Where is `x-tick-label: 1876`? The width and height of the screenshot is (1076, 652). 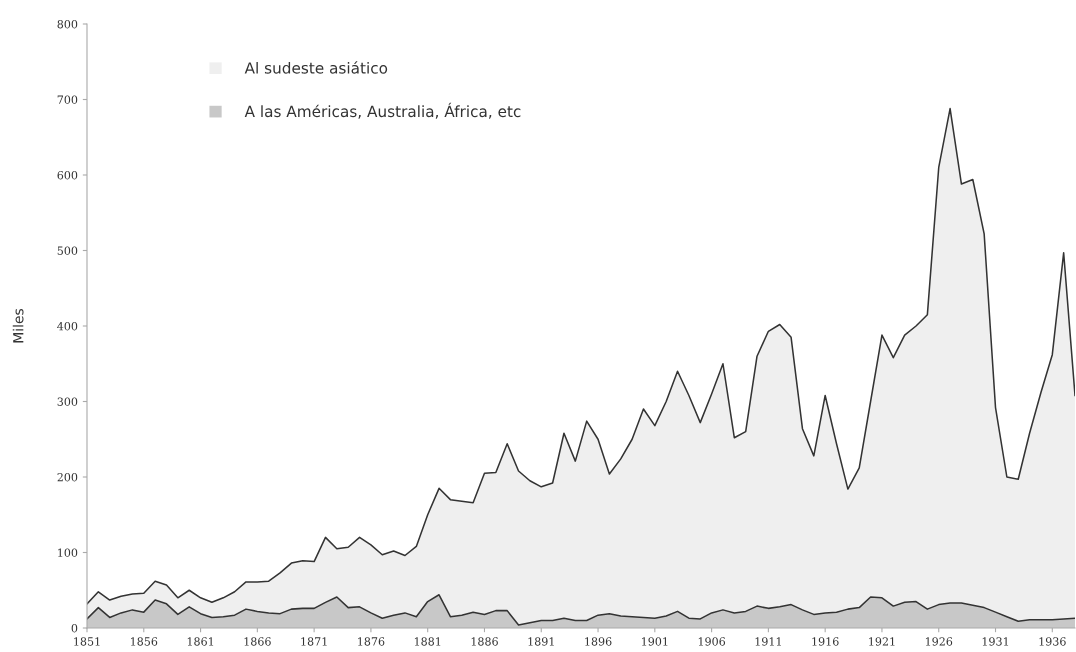 x-tick-label: 1876 is located at coordinates (371, 641).